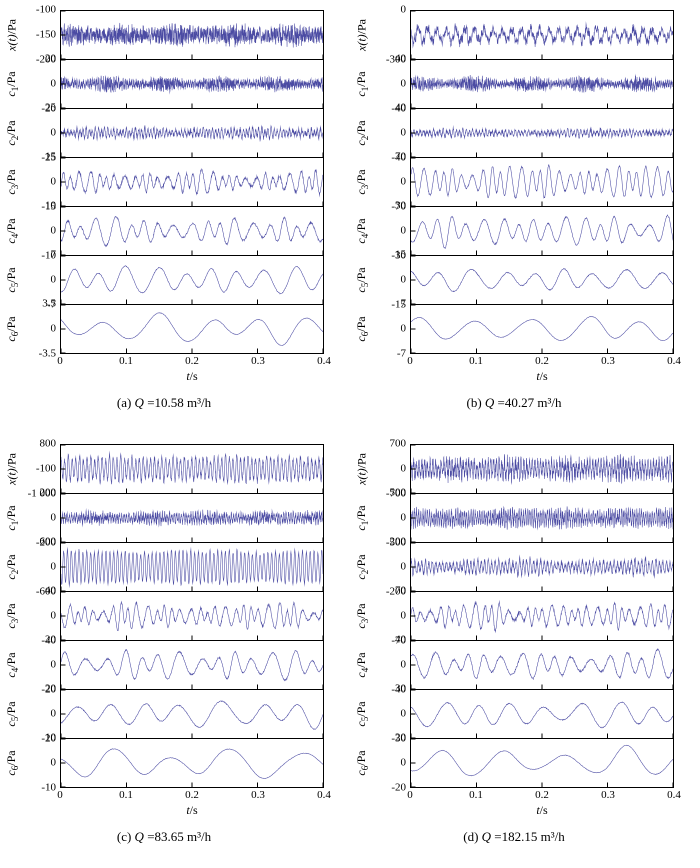 This screenshot has height=868, width=700. What do you see at coordinates (390, 762) in the screenshot?
I see `y-tick-labels: 20 0 -20` at bounding box center [390, 762].